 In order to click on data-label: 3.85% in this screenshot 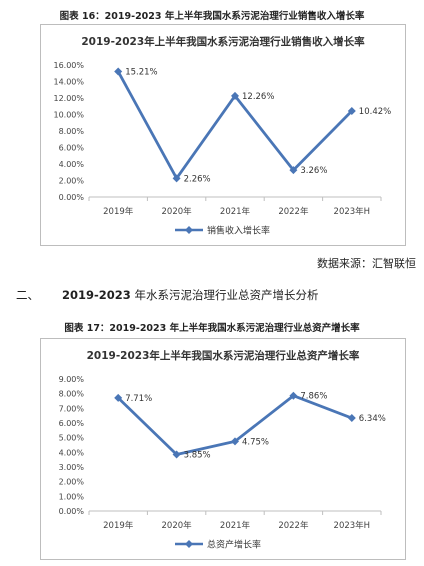, I will do `click(197, 456)`.